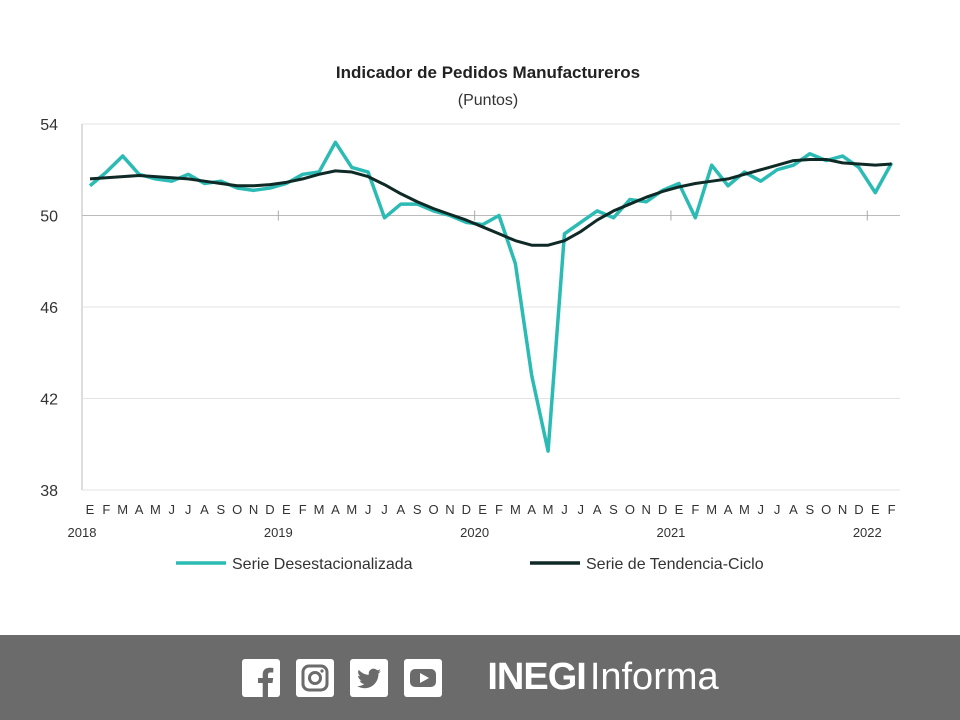  What do you see at coordinates (322, 564) in the screenshot?
I see `legend-label: Serie Desestacionalizada` at bounding box center [322, 564].